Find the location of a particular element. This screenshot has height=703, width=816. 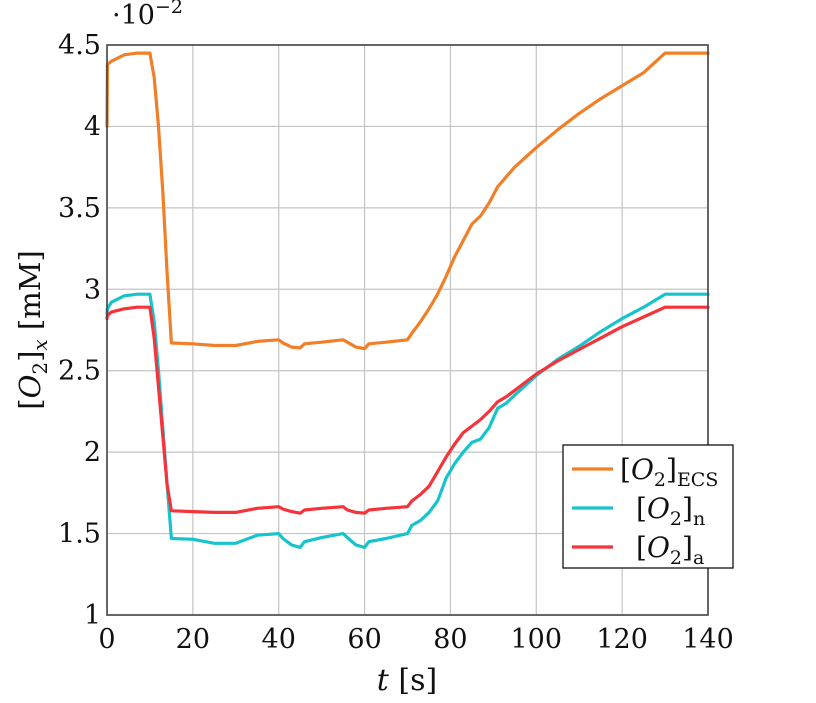

x-tick-label: 100 is located at coordinates (537, 639).